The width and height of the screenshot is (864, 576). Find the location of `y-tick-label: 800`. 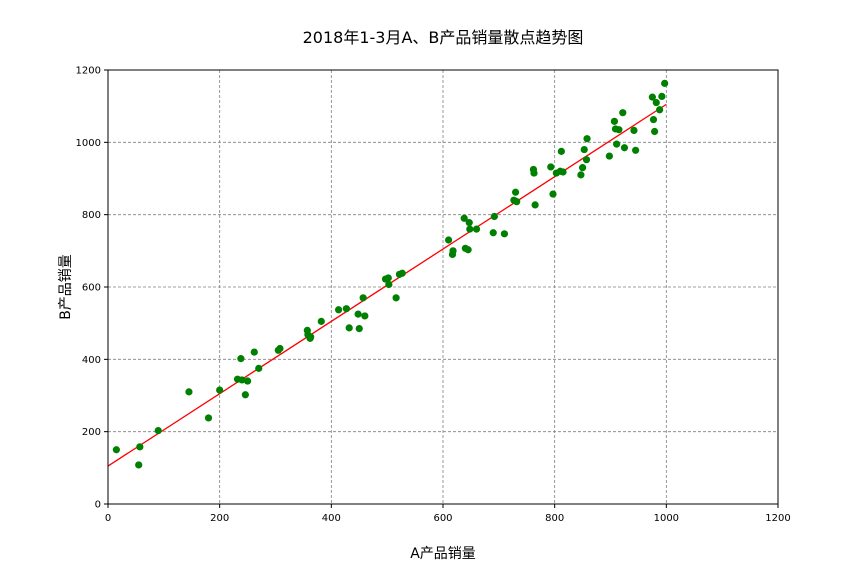

y-tick-label: 800 is located at coordinates (91, 215).